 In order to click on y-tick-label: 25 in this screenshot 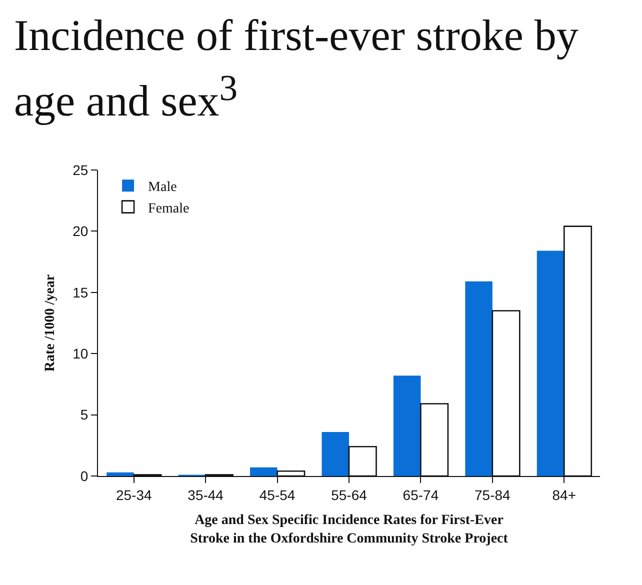, I will do `click(80, 170)`.